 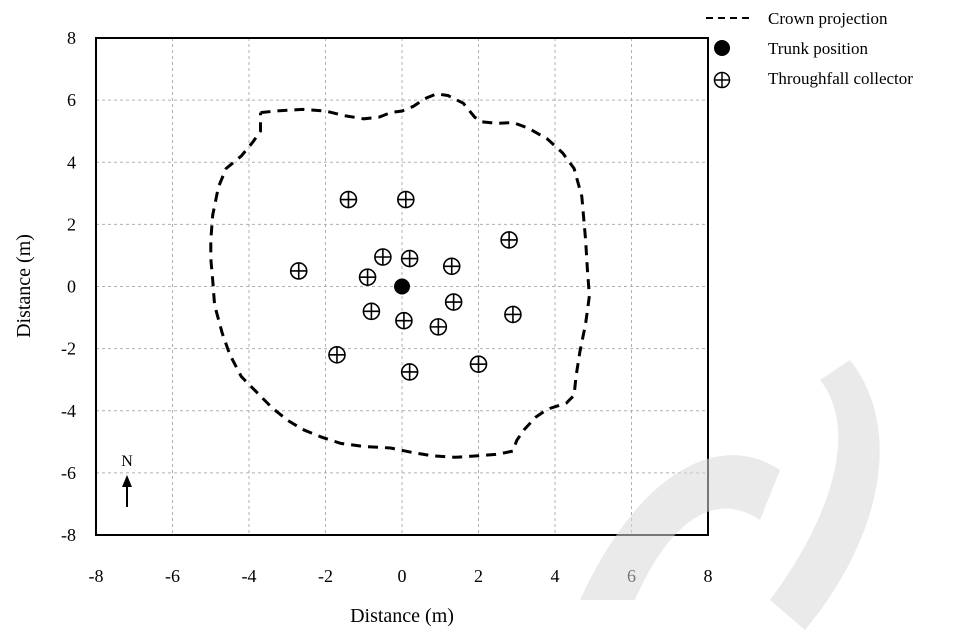 What do you see at coordinates (68, 473) in the screenshot?
I see `y-tick-label: -6` at bounding box center [68, 473].